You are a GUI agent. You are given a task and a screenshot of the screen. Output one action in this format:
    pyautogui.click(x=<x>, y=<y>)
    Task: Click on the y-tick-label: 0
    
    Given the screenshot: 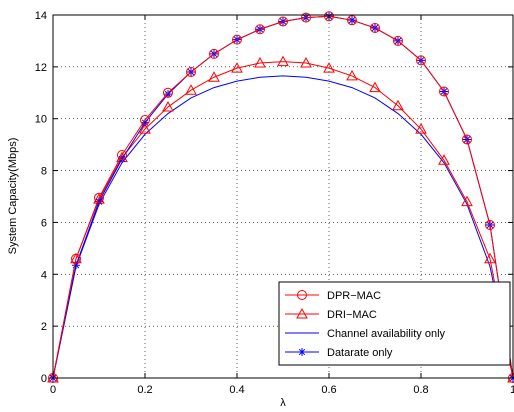 What is the action you would take?
    pyautogui.click(x=44, y=379)
    